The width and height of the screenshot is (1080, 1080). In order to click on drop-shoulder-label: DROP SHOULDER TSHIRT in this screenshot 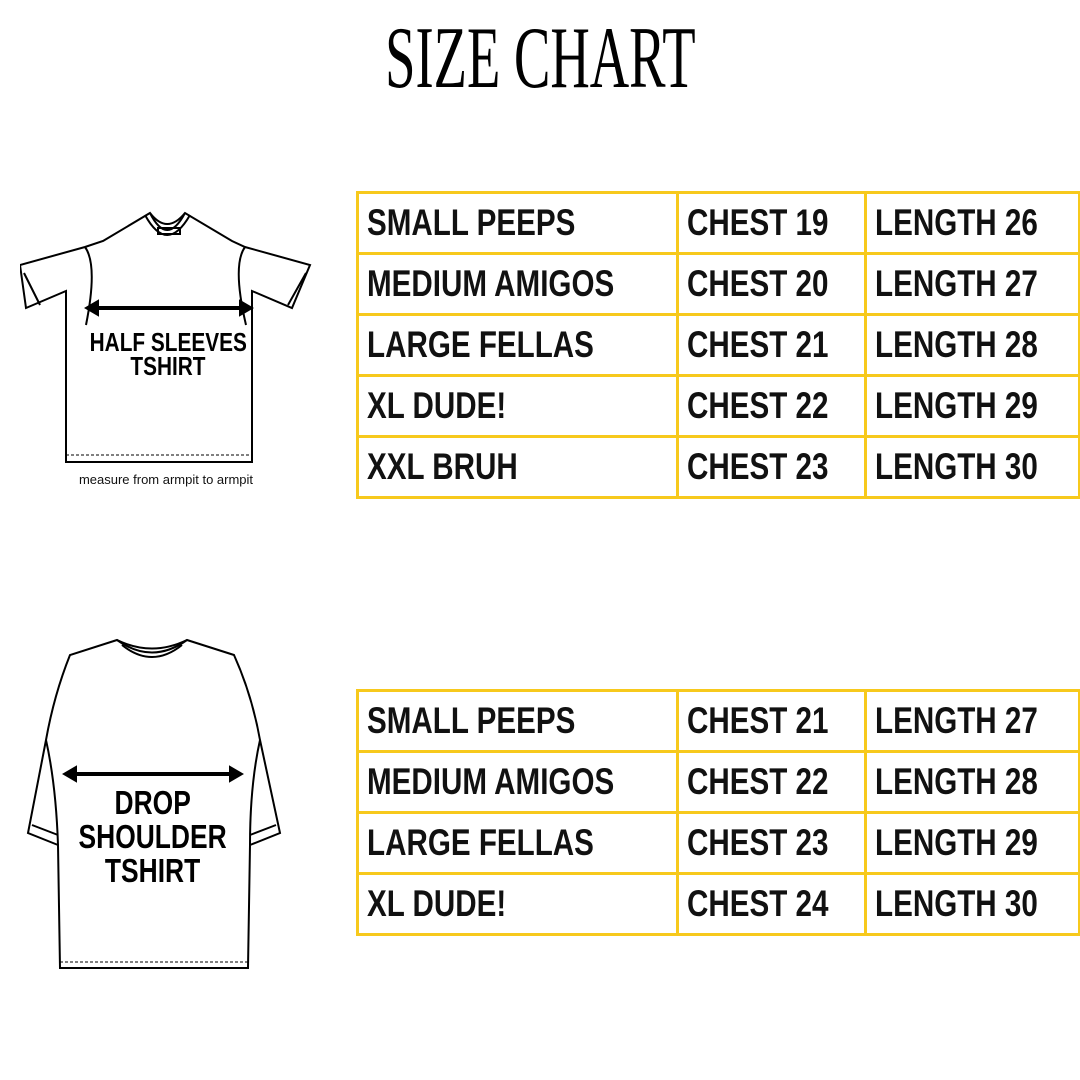, I will do `click(153, 836)`.